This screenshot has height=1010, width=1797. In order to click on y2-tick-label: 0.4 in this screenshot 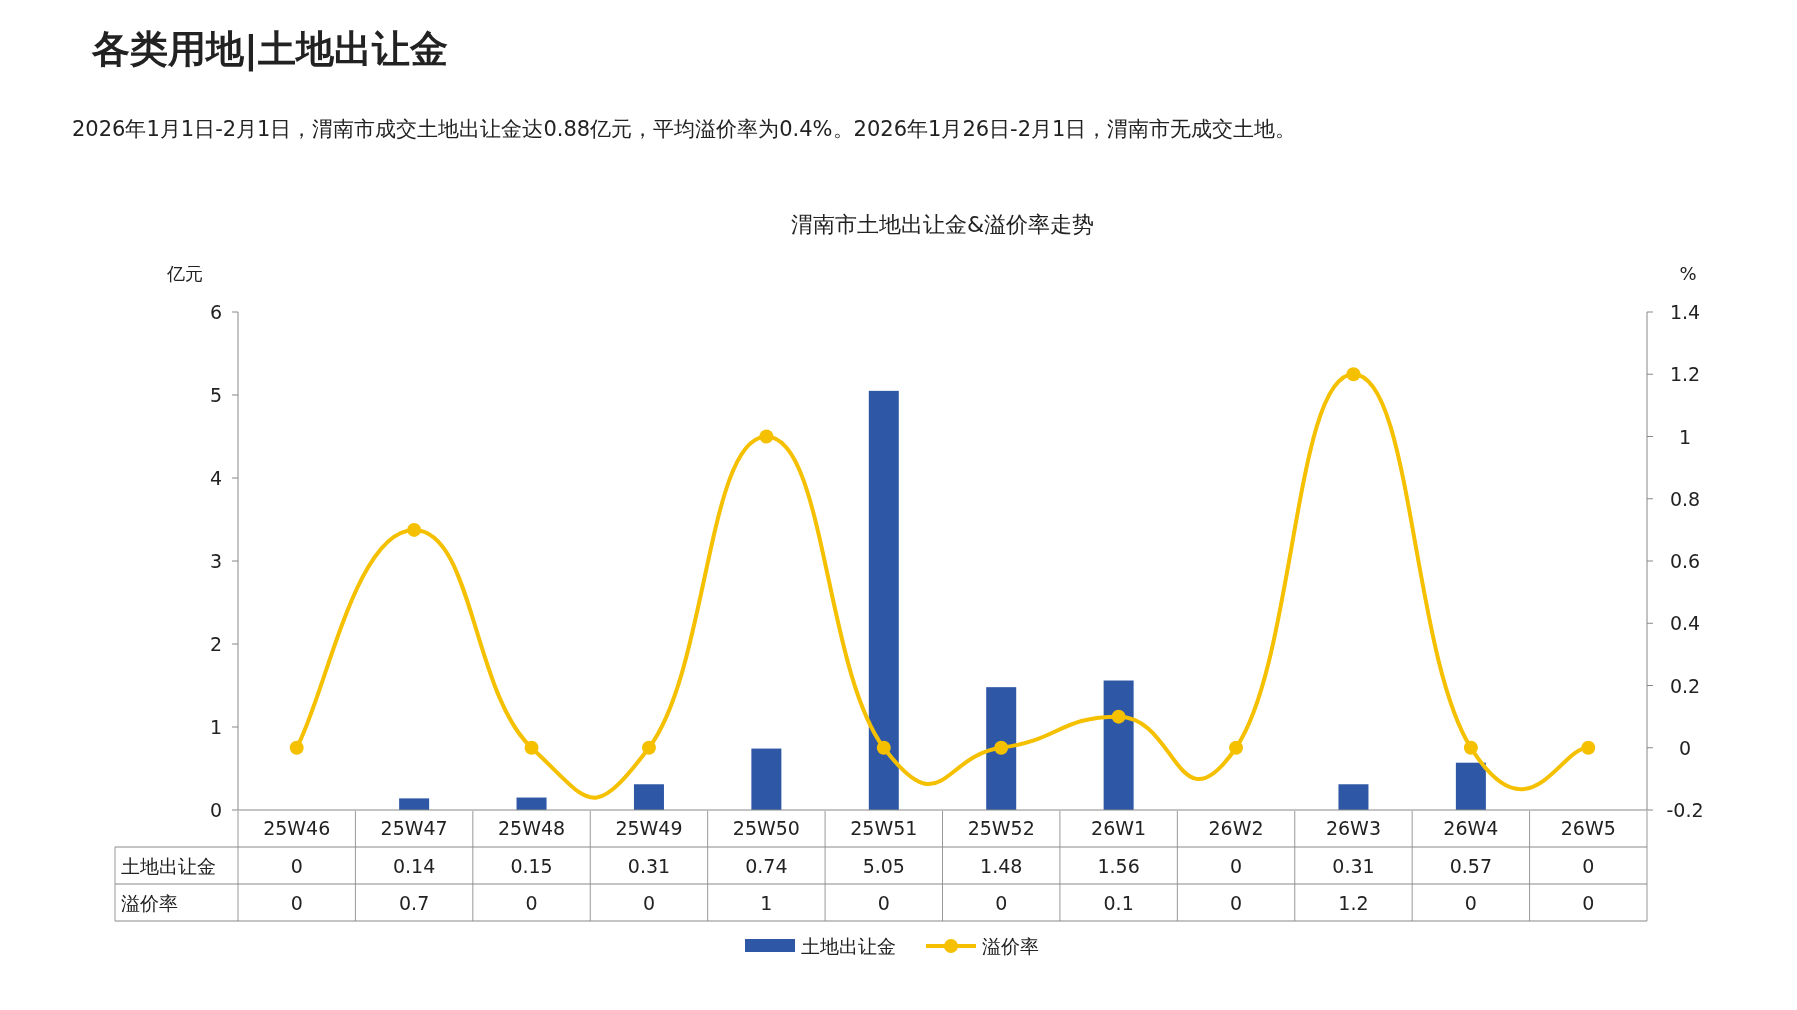, I will do `click(1685, 623)`.